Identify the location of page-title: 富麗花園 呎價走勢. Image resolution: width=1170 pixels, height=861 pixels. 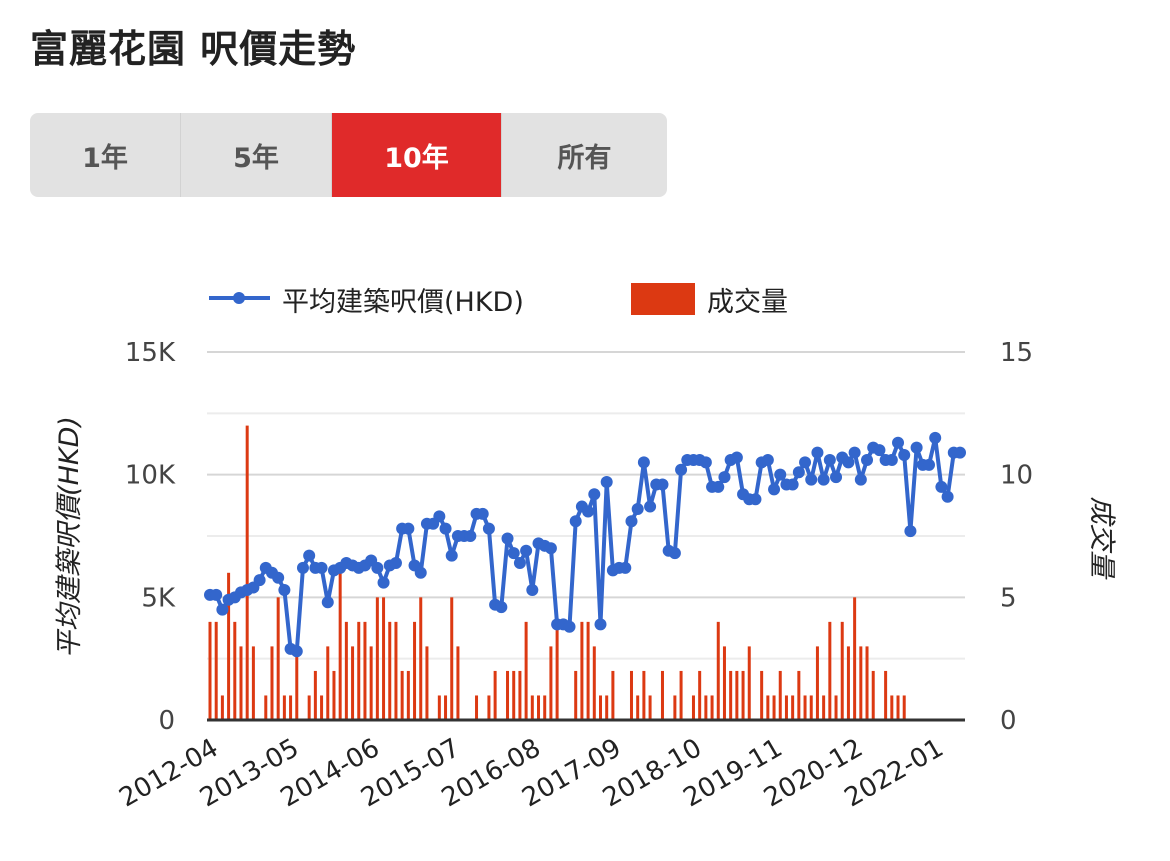
(193, 49).